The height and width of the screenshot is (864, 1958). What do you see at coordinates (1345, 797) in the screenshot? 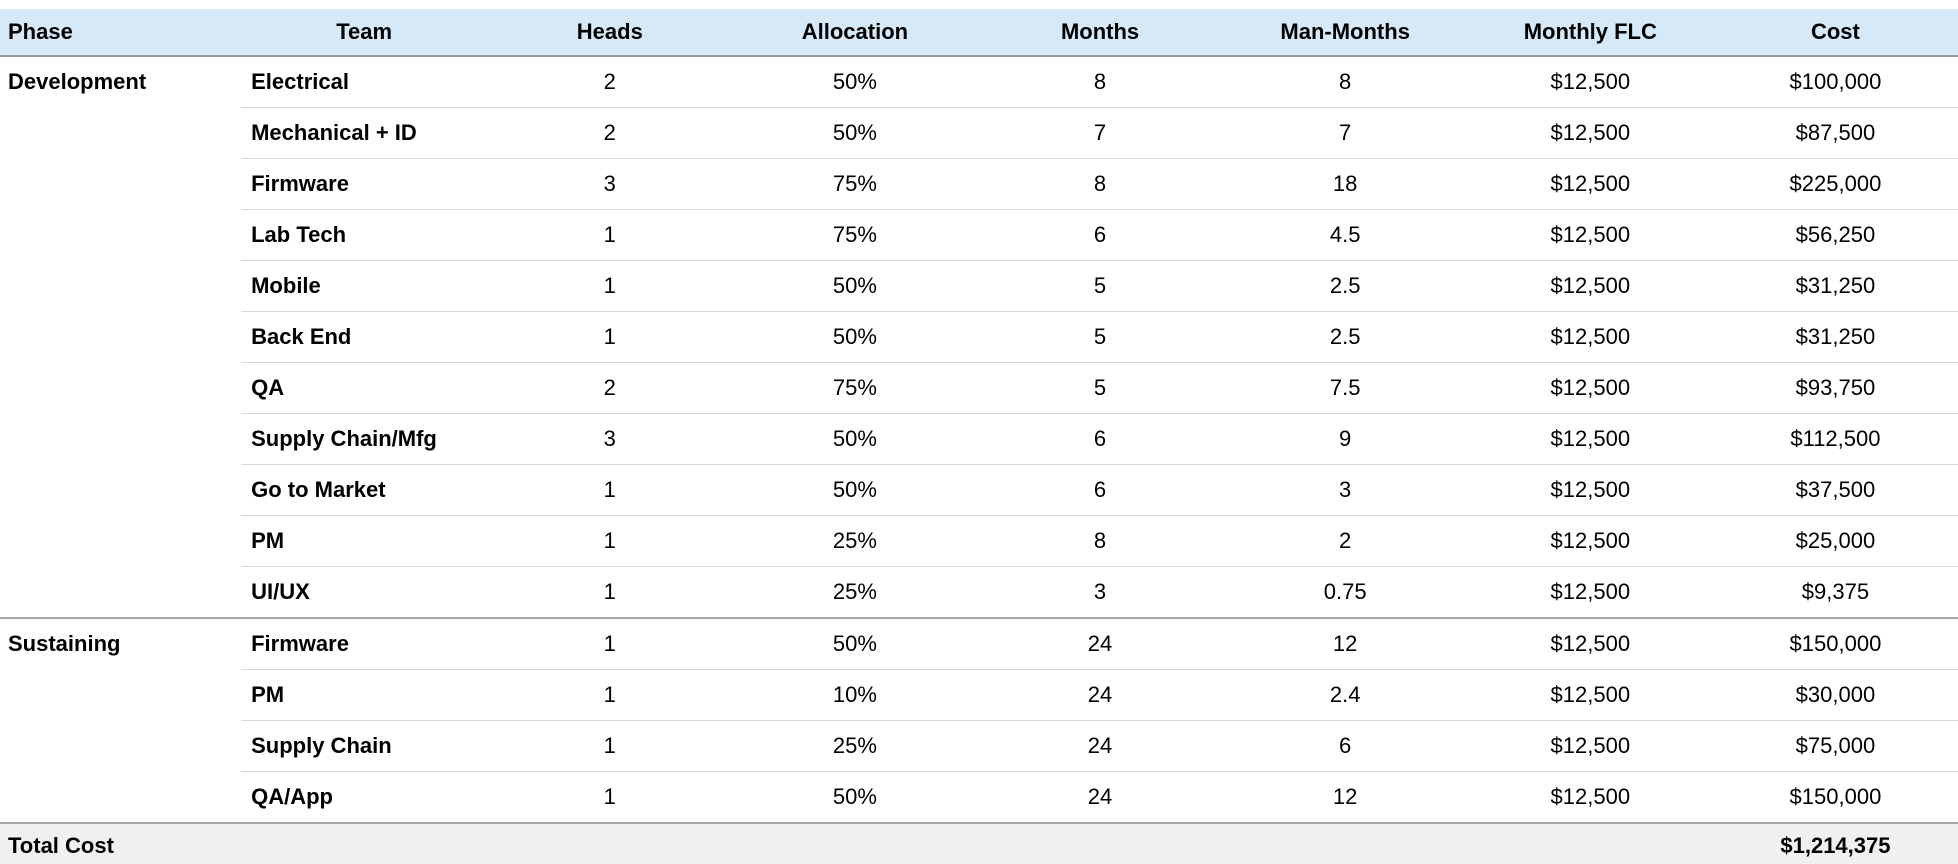
I see `cell-man-months: 12` at bounding box center [1345, 797].